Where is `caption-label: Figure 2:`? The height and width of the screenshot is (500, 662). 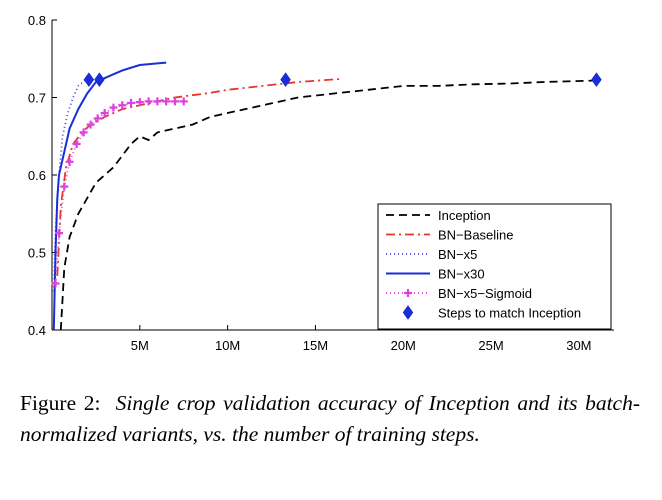 caption-label: Figure 2: is located at coordinates (60, 403).